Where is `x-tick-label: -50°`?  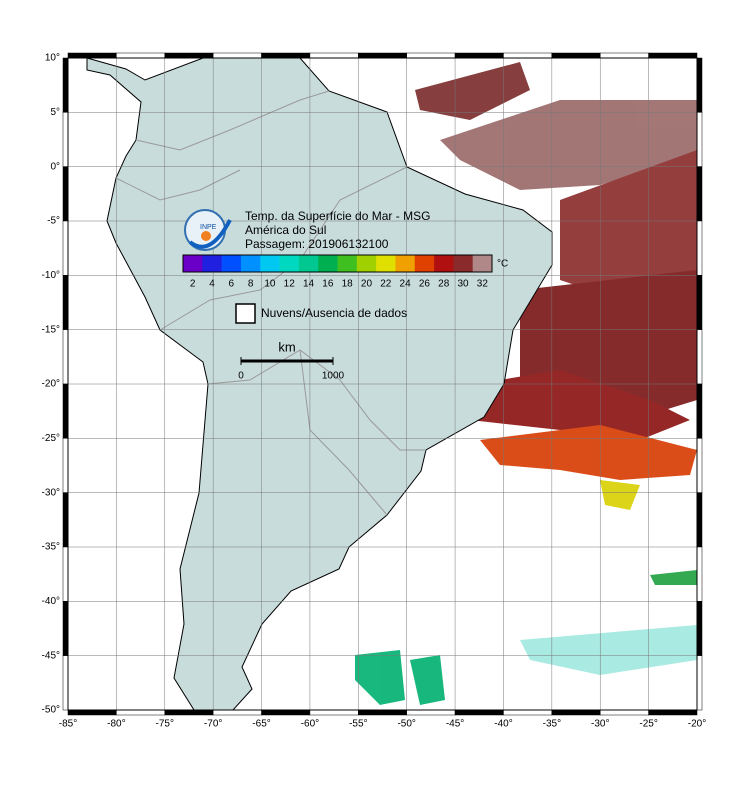 x-tick-label: -50° is located at coordinates (406, 724).